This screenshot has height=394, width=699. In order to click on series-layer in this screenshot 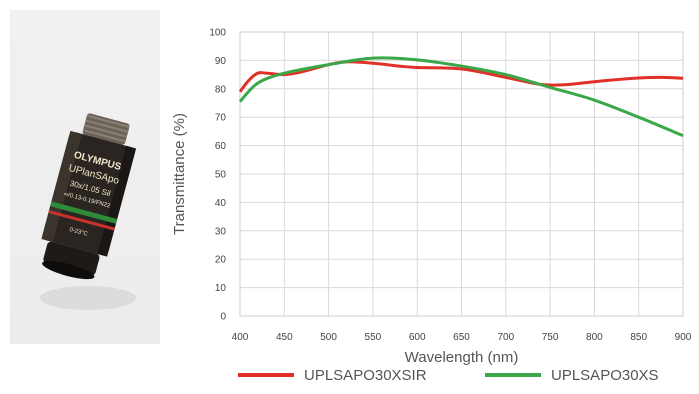, I will do `click(461, 97)`.